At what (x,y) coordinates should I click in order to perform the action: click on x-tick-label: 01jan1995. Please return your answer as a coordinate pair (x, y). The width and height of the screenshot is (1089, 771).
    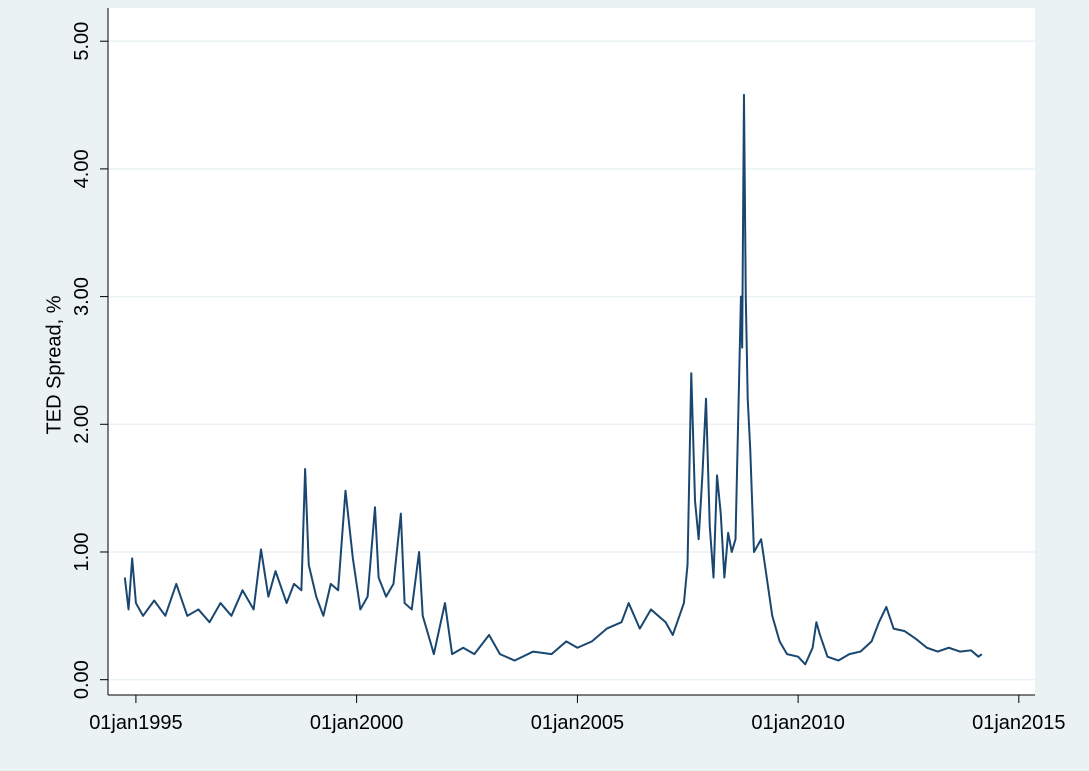
    Looking at the image, I should click on (135, 723).